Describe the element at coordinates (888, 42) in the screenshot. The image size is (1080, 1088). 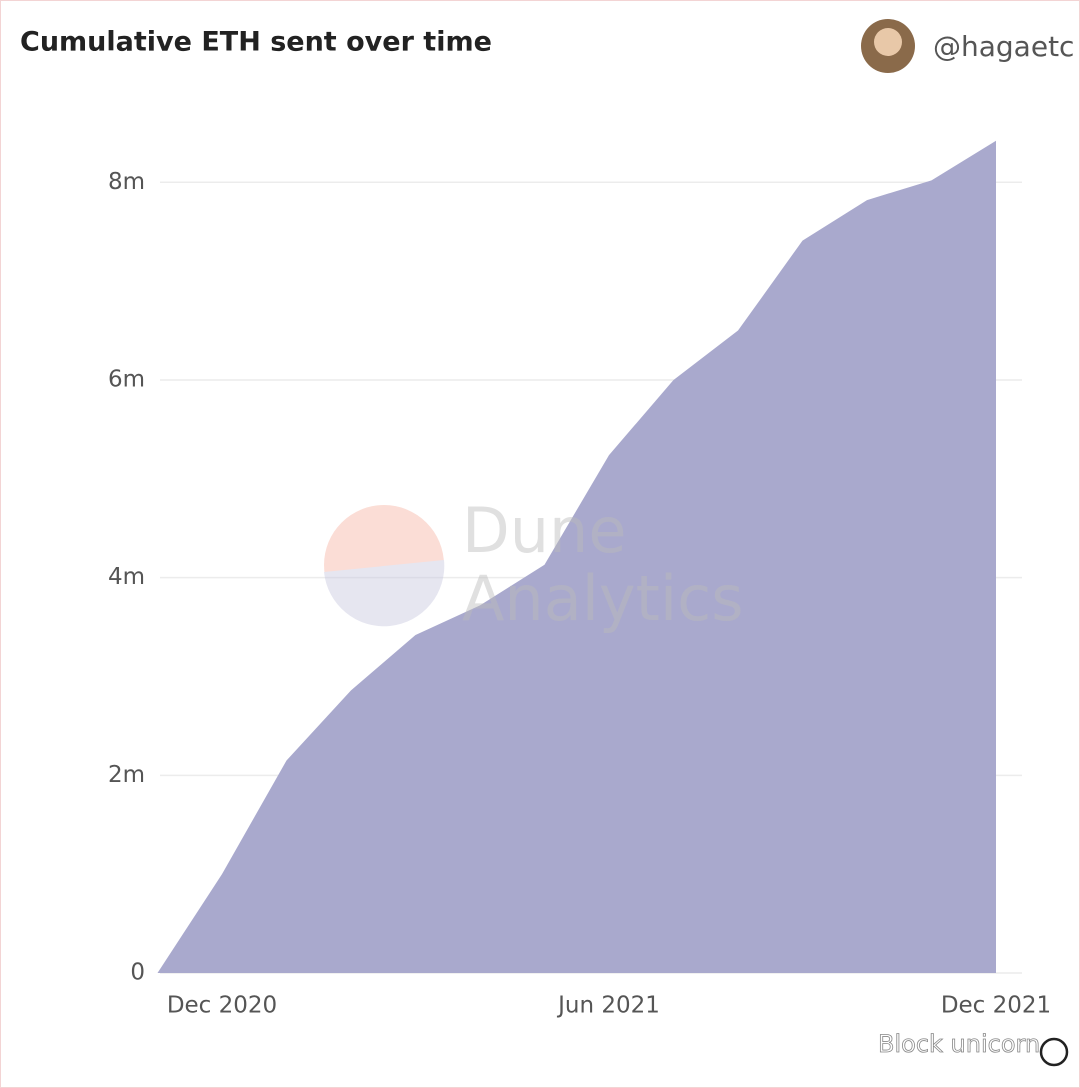
I see `avatar-face` at that location.